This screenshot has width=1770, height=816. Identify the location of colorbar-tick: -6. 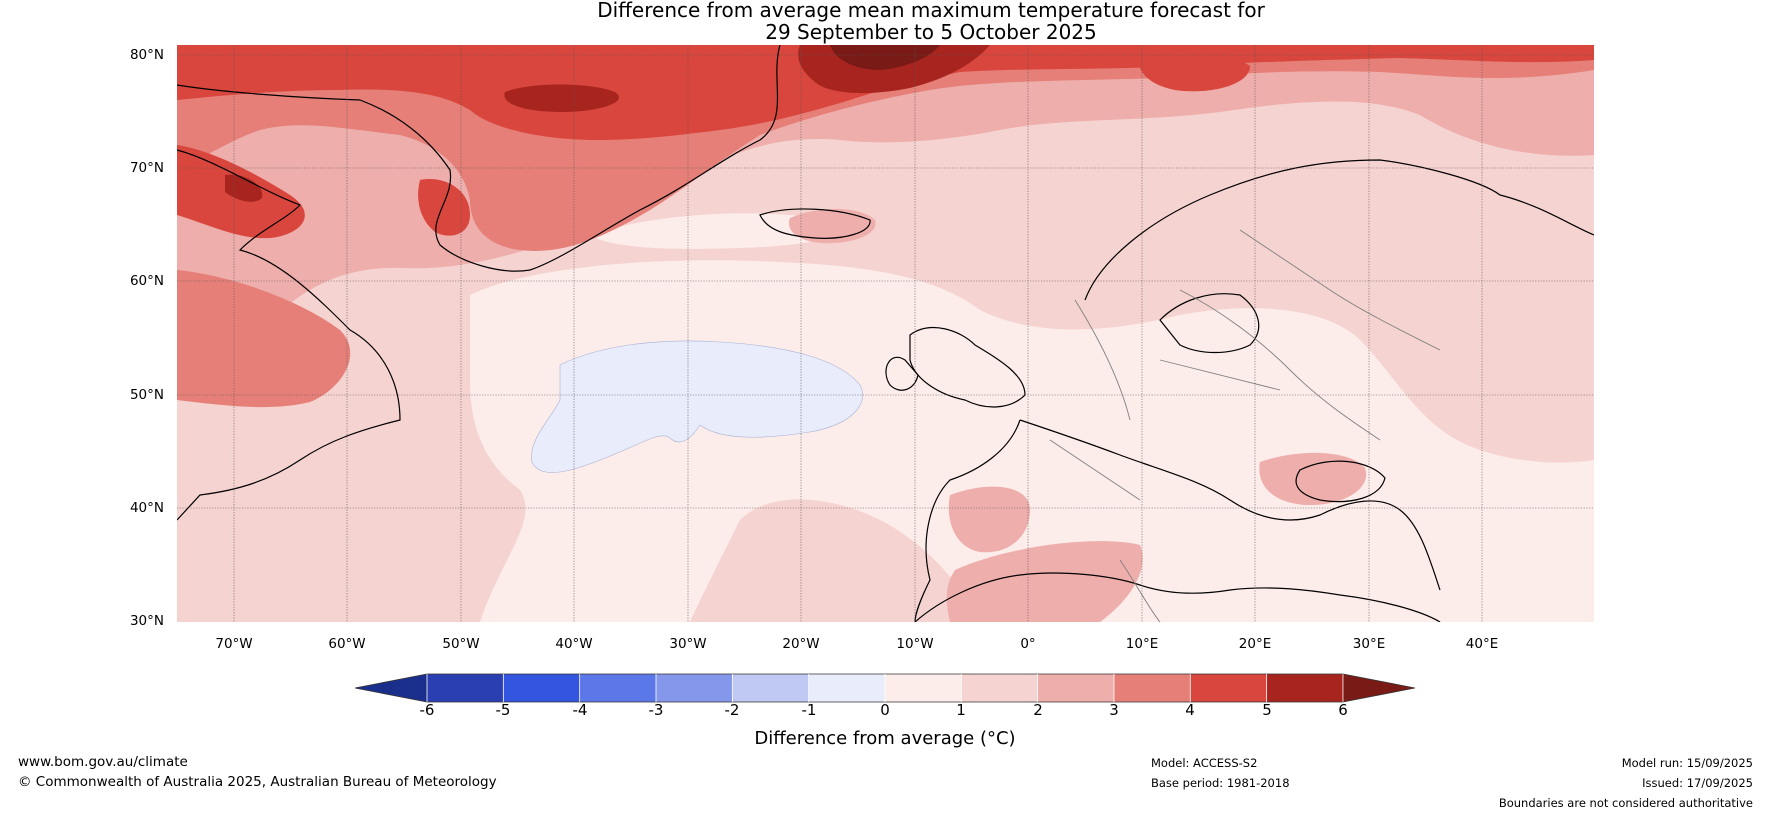
(427, 710).